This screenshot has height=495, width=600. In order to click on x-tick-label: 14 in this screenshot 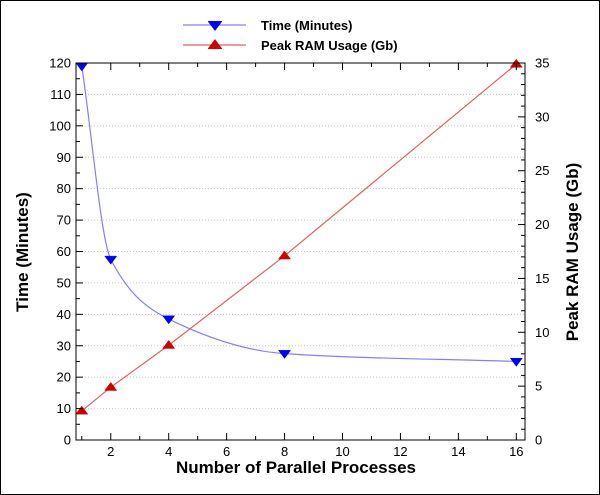, I will do `click(458, 451)`.